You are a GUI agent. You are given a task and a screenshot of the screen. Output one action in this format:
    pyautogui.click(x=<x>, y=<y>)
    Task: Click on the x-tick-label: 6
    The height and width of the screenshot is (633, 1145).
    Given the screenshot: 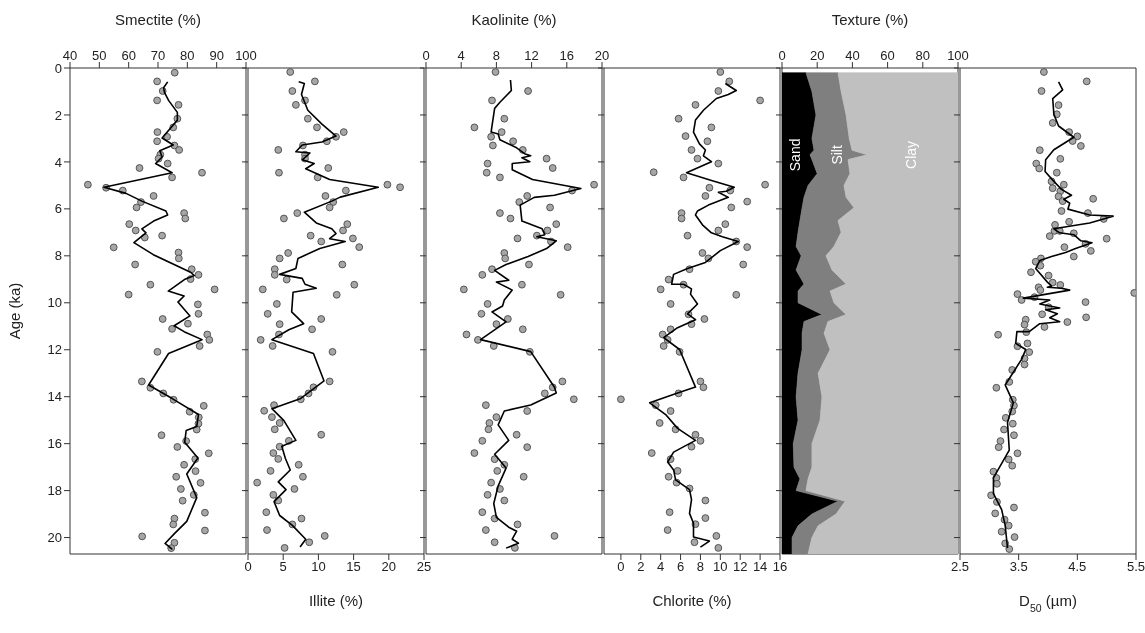 What is the action you would take?
    pyautogui.click(x=680, y=567)
    